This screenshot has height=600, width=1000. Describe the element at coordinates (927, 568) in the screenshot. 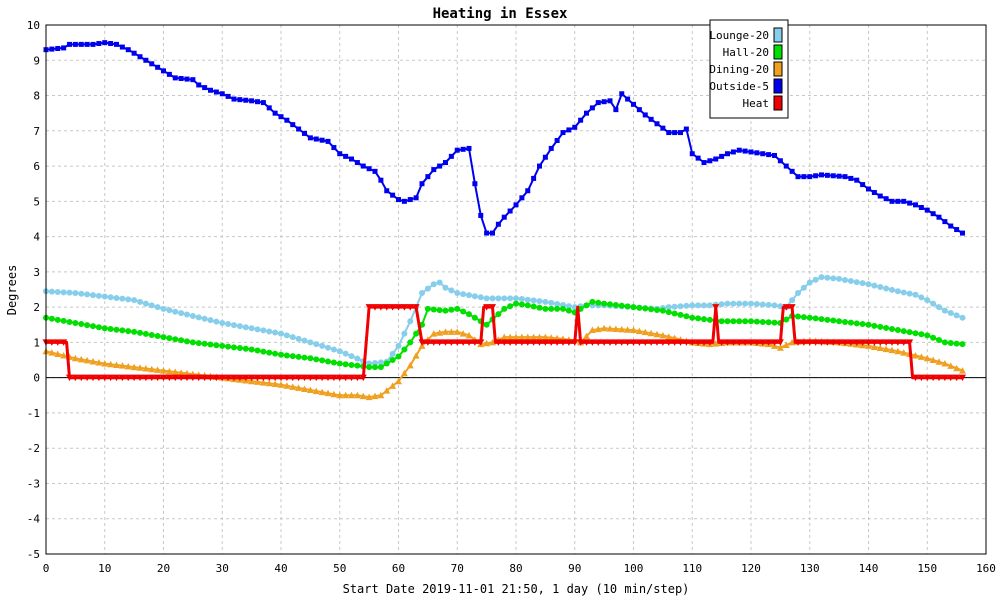

I see `x-tick-label: 150` at that location.